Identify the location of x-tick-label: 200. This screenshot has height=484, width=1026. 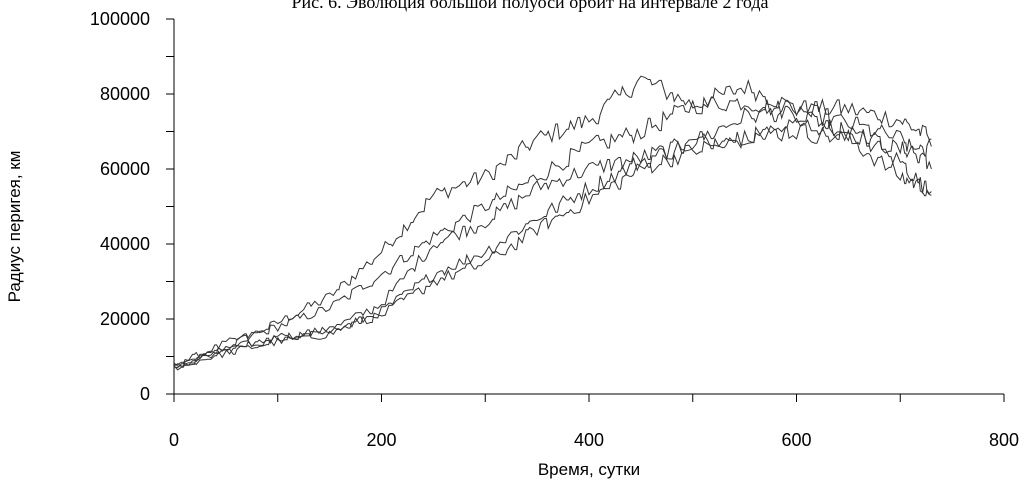
(381, 440).